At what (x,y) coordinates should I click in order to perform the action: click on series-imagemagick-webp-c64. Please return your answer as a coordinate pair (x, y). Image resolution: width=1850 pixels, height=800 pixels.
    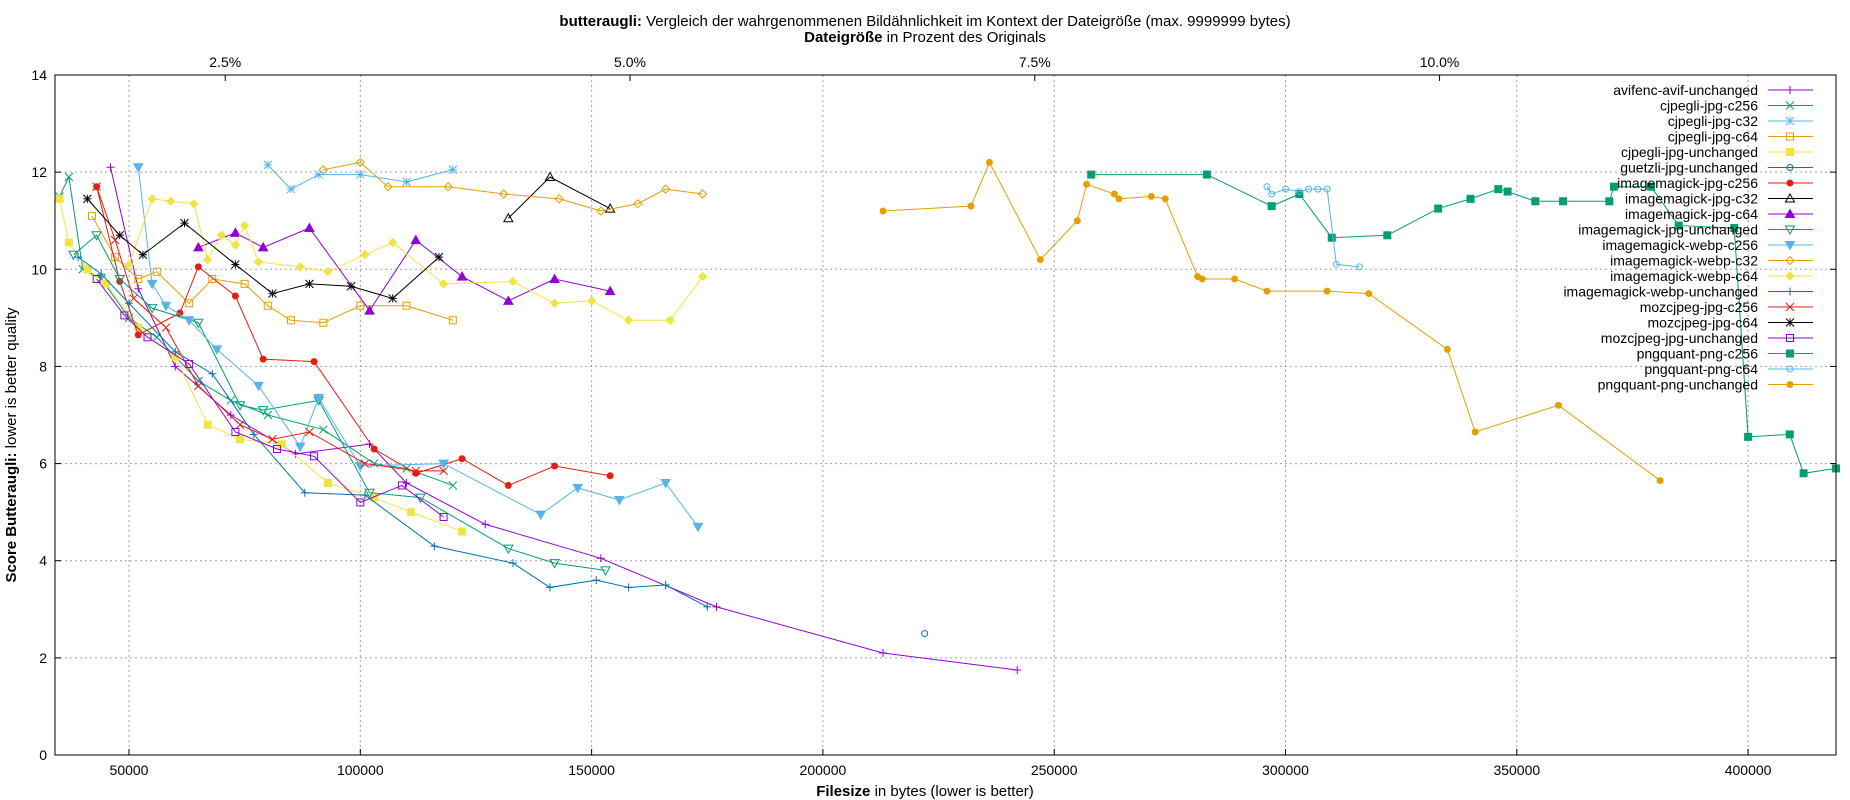
    Looking at the image, I should click on (416, 259).